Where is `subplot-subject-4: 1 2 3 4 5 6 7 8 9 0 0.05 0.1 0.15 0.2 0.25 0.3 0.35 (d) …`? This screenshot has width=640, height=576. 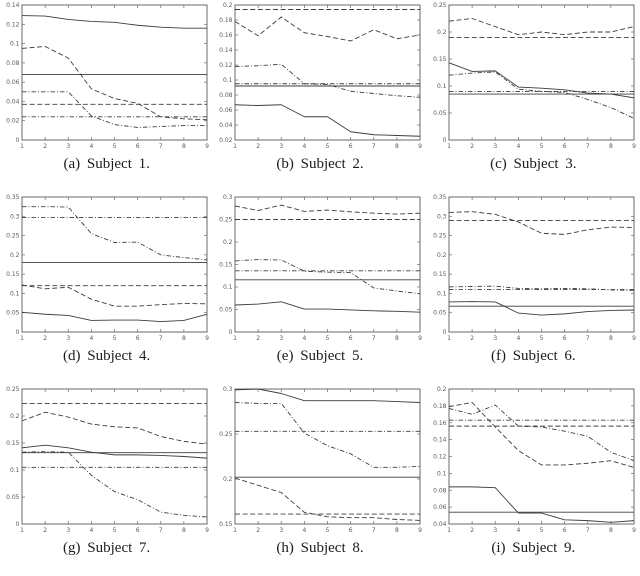 subplot-subject-4: 1 2 3 4 5 6 7 8 9 0 0.05 0.1 0.15 0.2 0.25 0.3 0.35 (d) … is located at coordinates (106, 288).